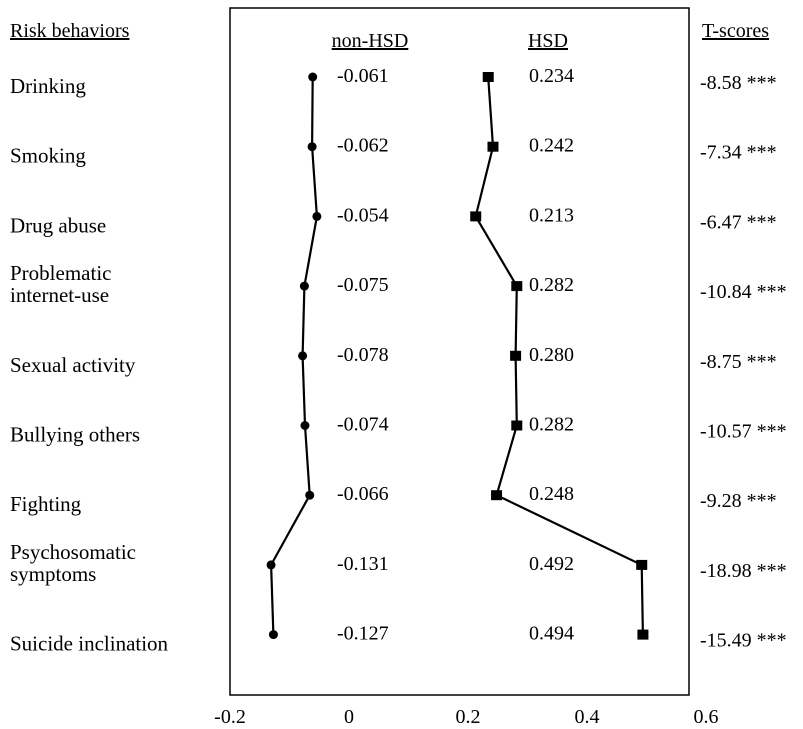 Image resolution: width=803 pixels, height=729 pixels. What do you see at coordinates (468, 717) in the screenshot?
I see `x-tick-label: 0.2` at bounding box center [468, 717].